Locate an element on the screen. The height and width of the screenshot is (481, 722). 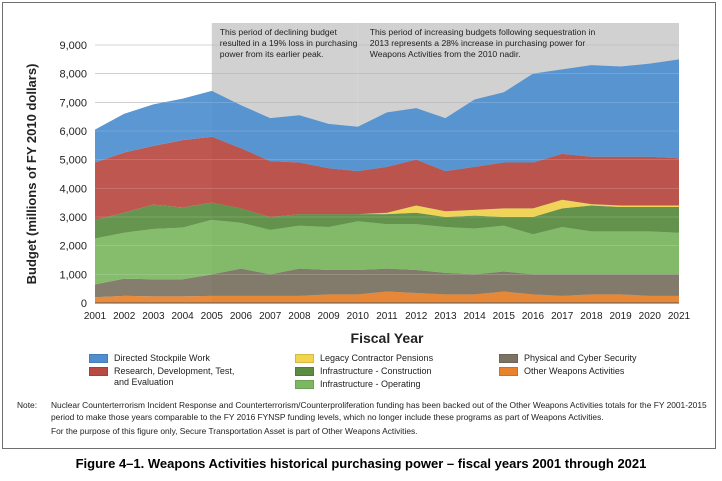
area-infrastructure-construction is located at coordinates (387, 220).